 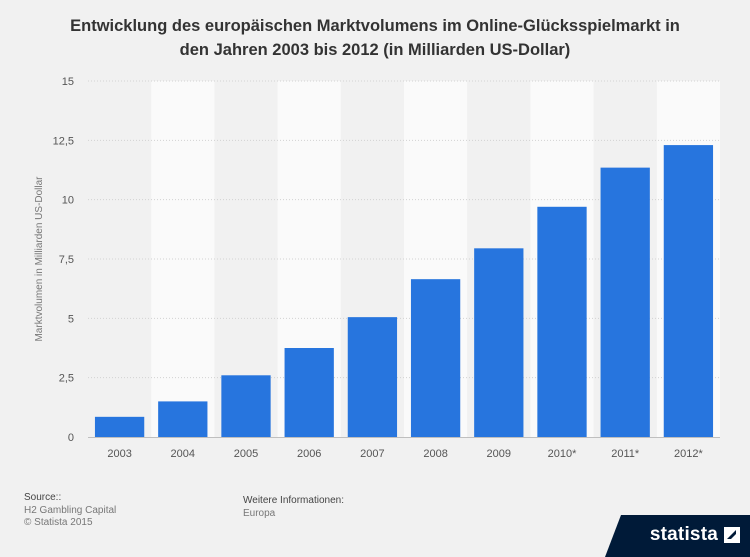 What do you see at coordinates (683, 534) in the screenshot?
I see `brand-name: statista` at bounding box center [683, 534].